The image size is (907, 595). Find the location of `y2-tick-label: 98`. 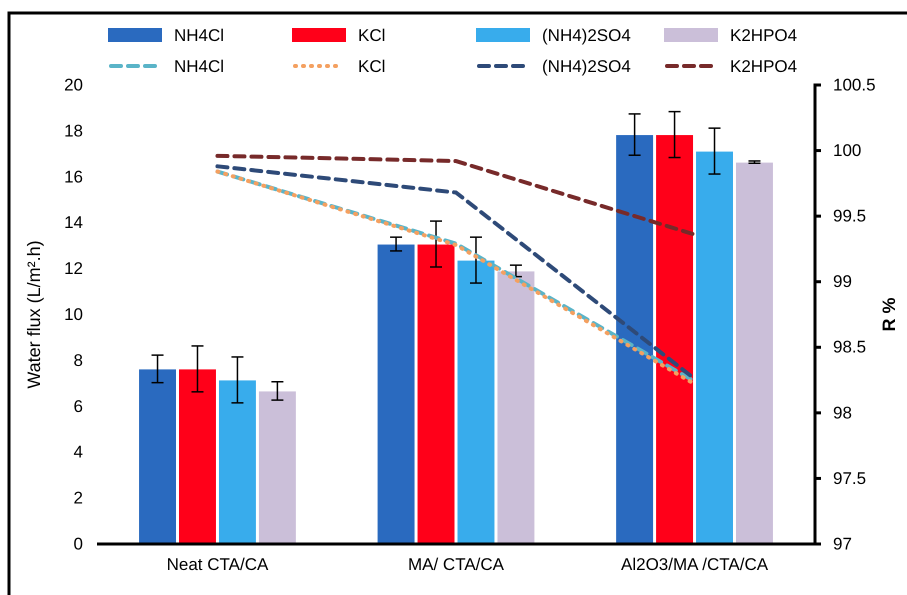

y2-tick-label: 98 is located at coordinates (842, 412).